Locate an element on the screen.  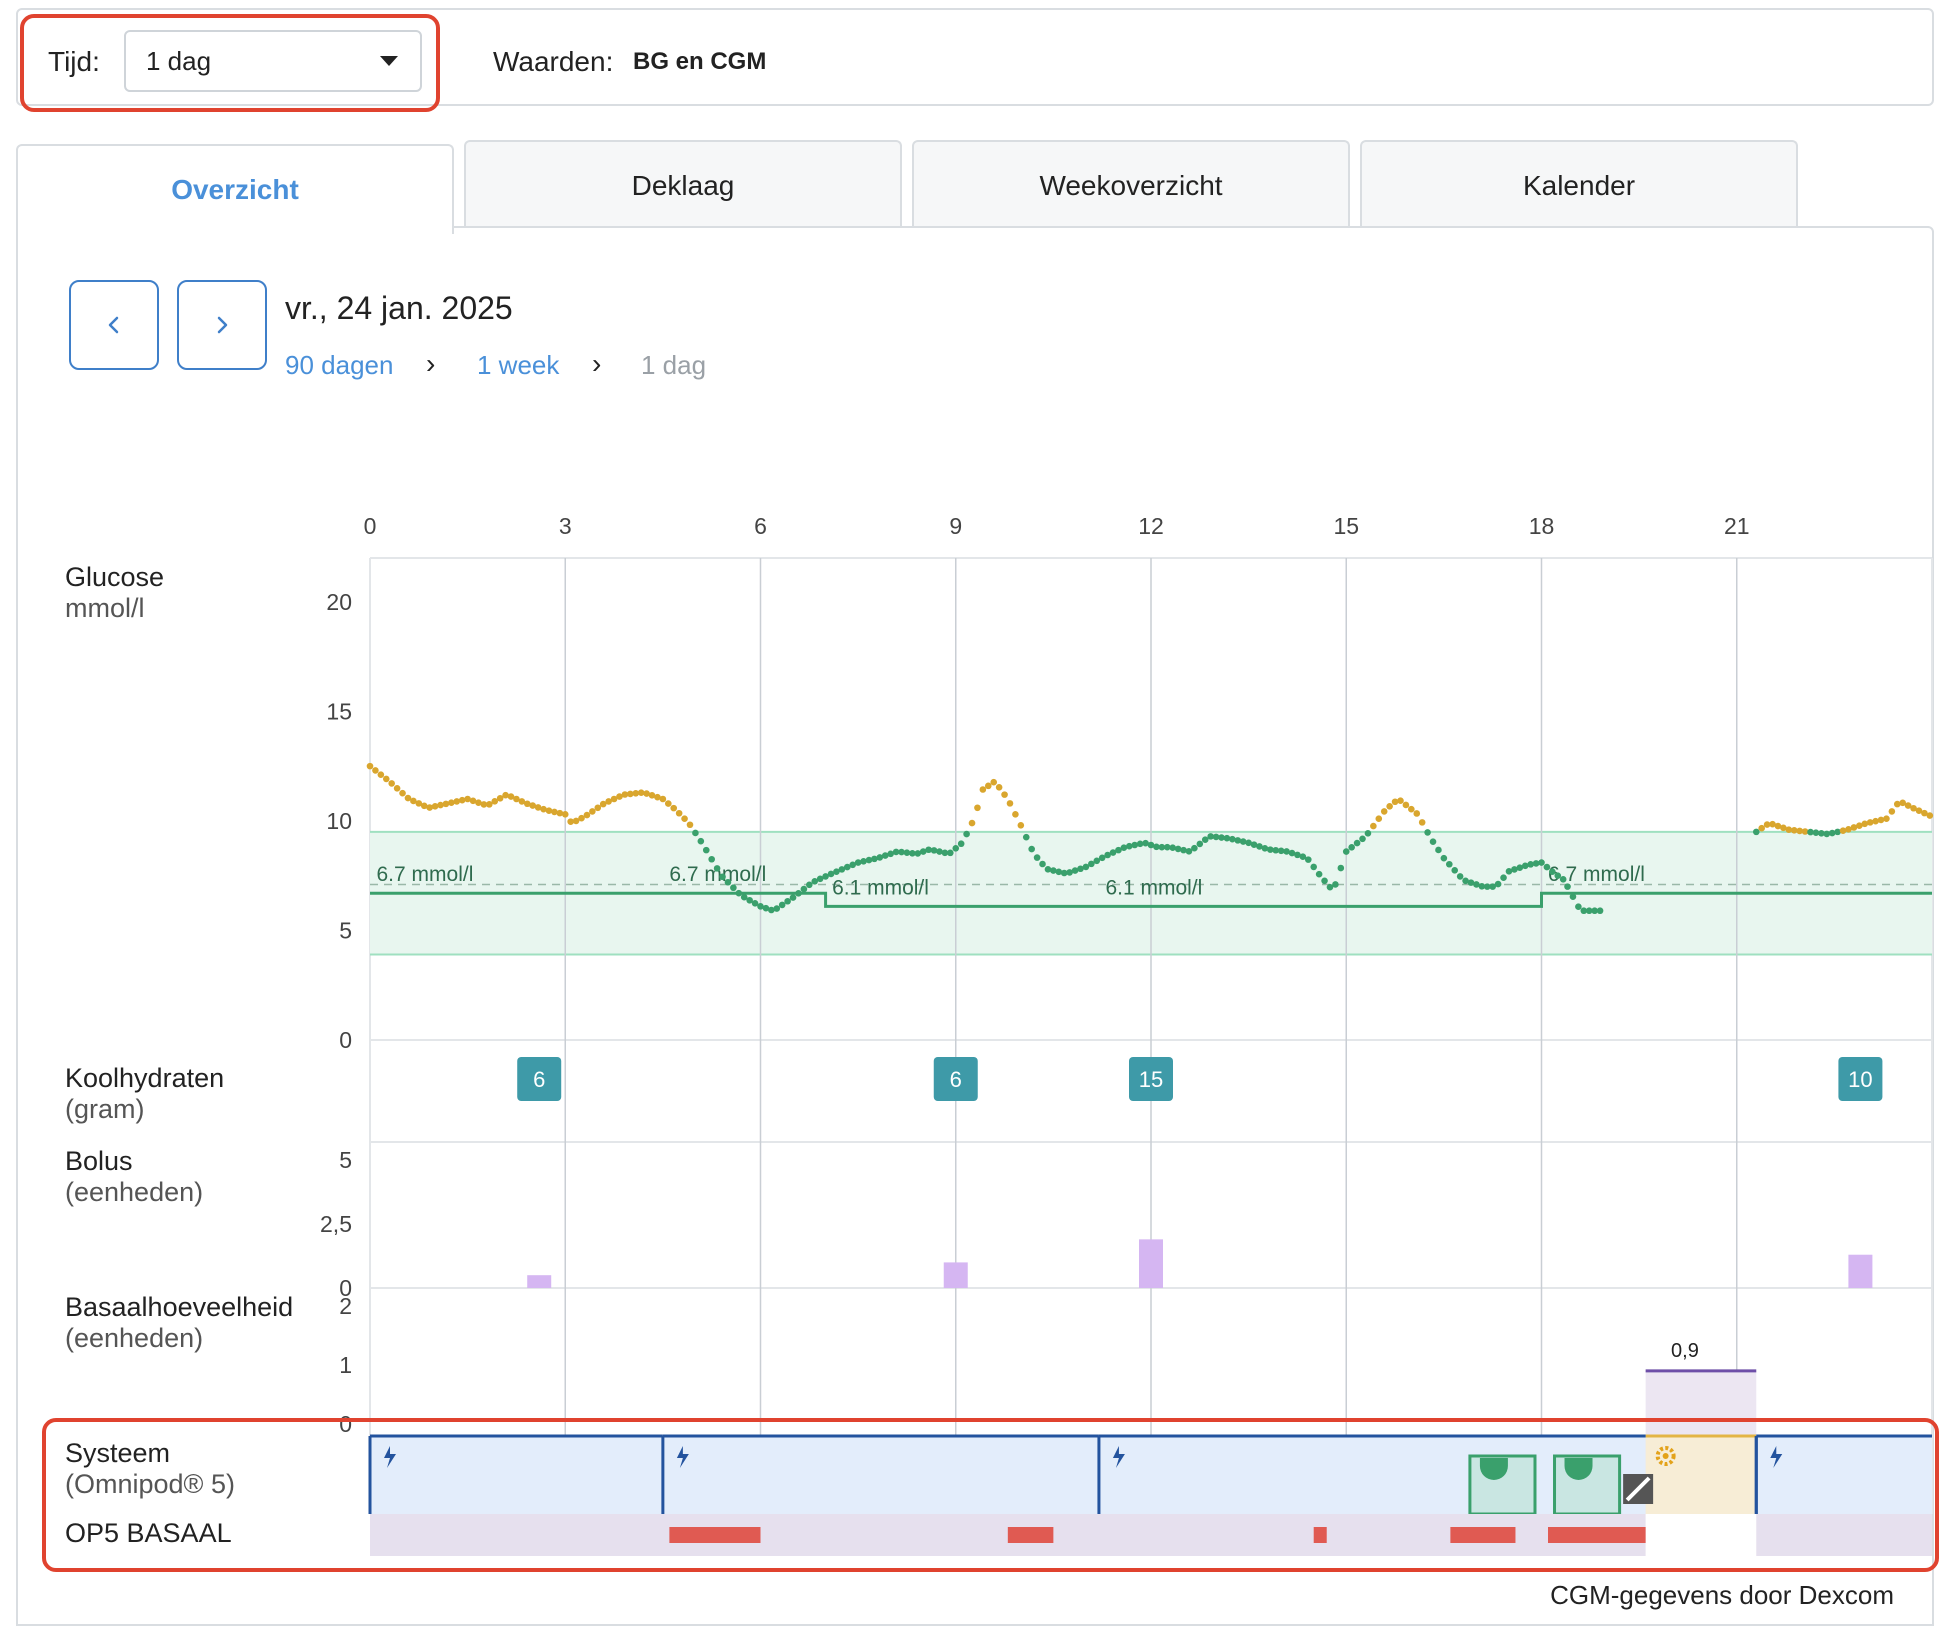
chevron-left-icon is located at coordinates (113, 325).